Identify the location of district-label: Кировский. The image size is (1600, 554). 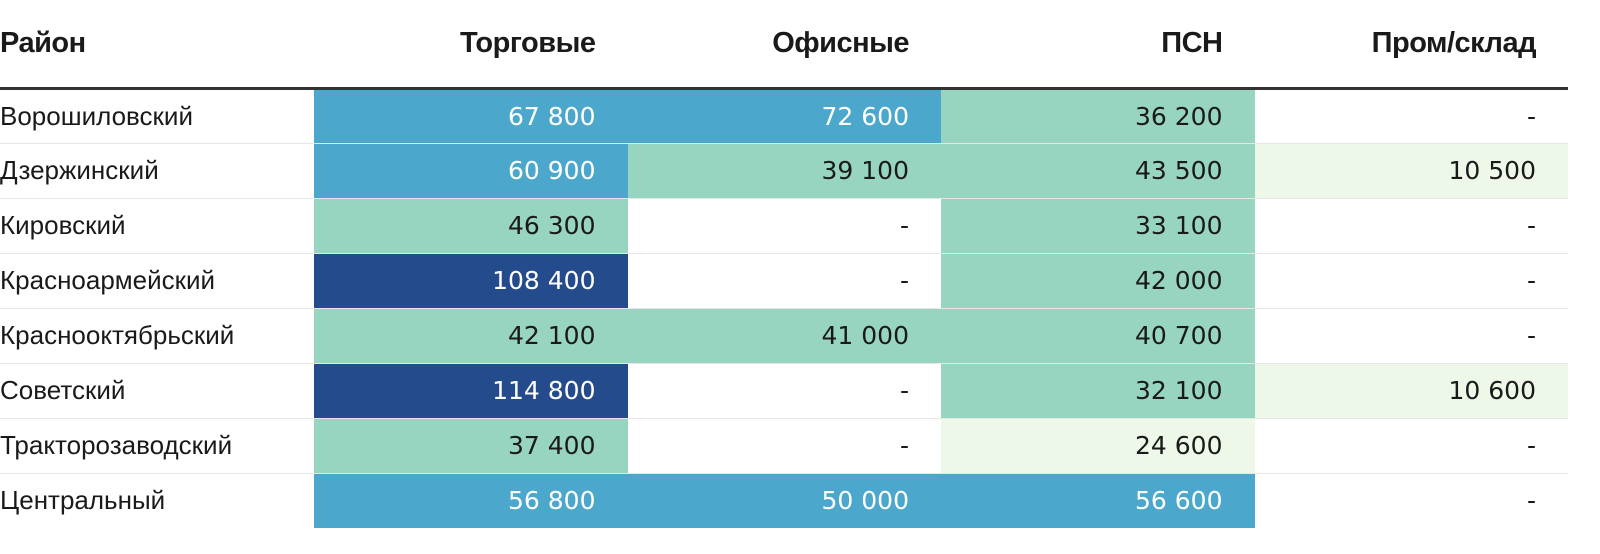
(157, 226).